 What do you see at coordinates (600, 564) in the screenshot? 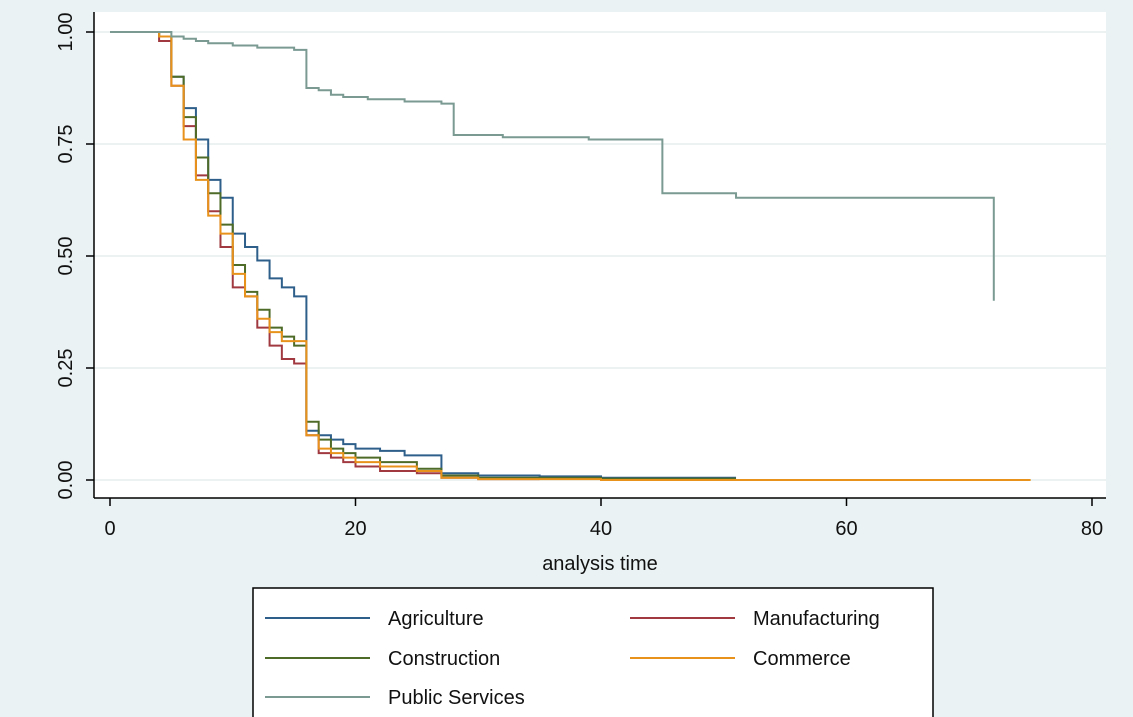
I see `x-axis-label: analysis time` at bounding box center [600, 564].